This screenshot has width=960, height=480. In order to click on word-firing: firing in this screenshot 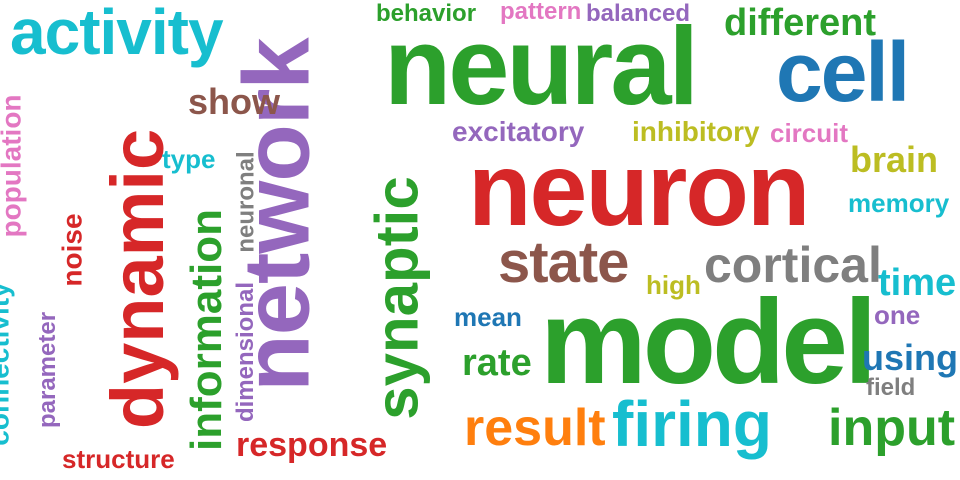, I will do `click(692, 424)`.